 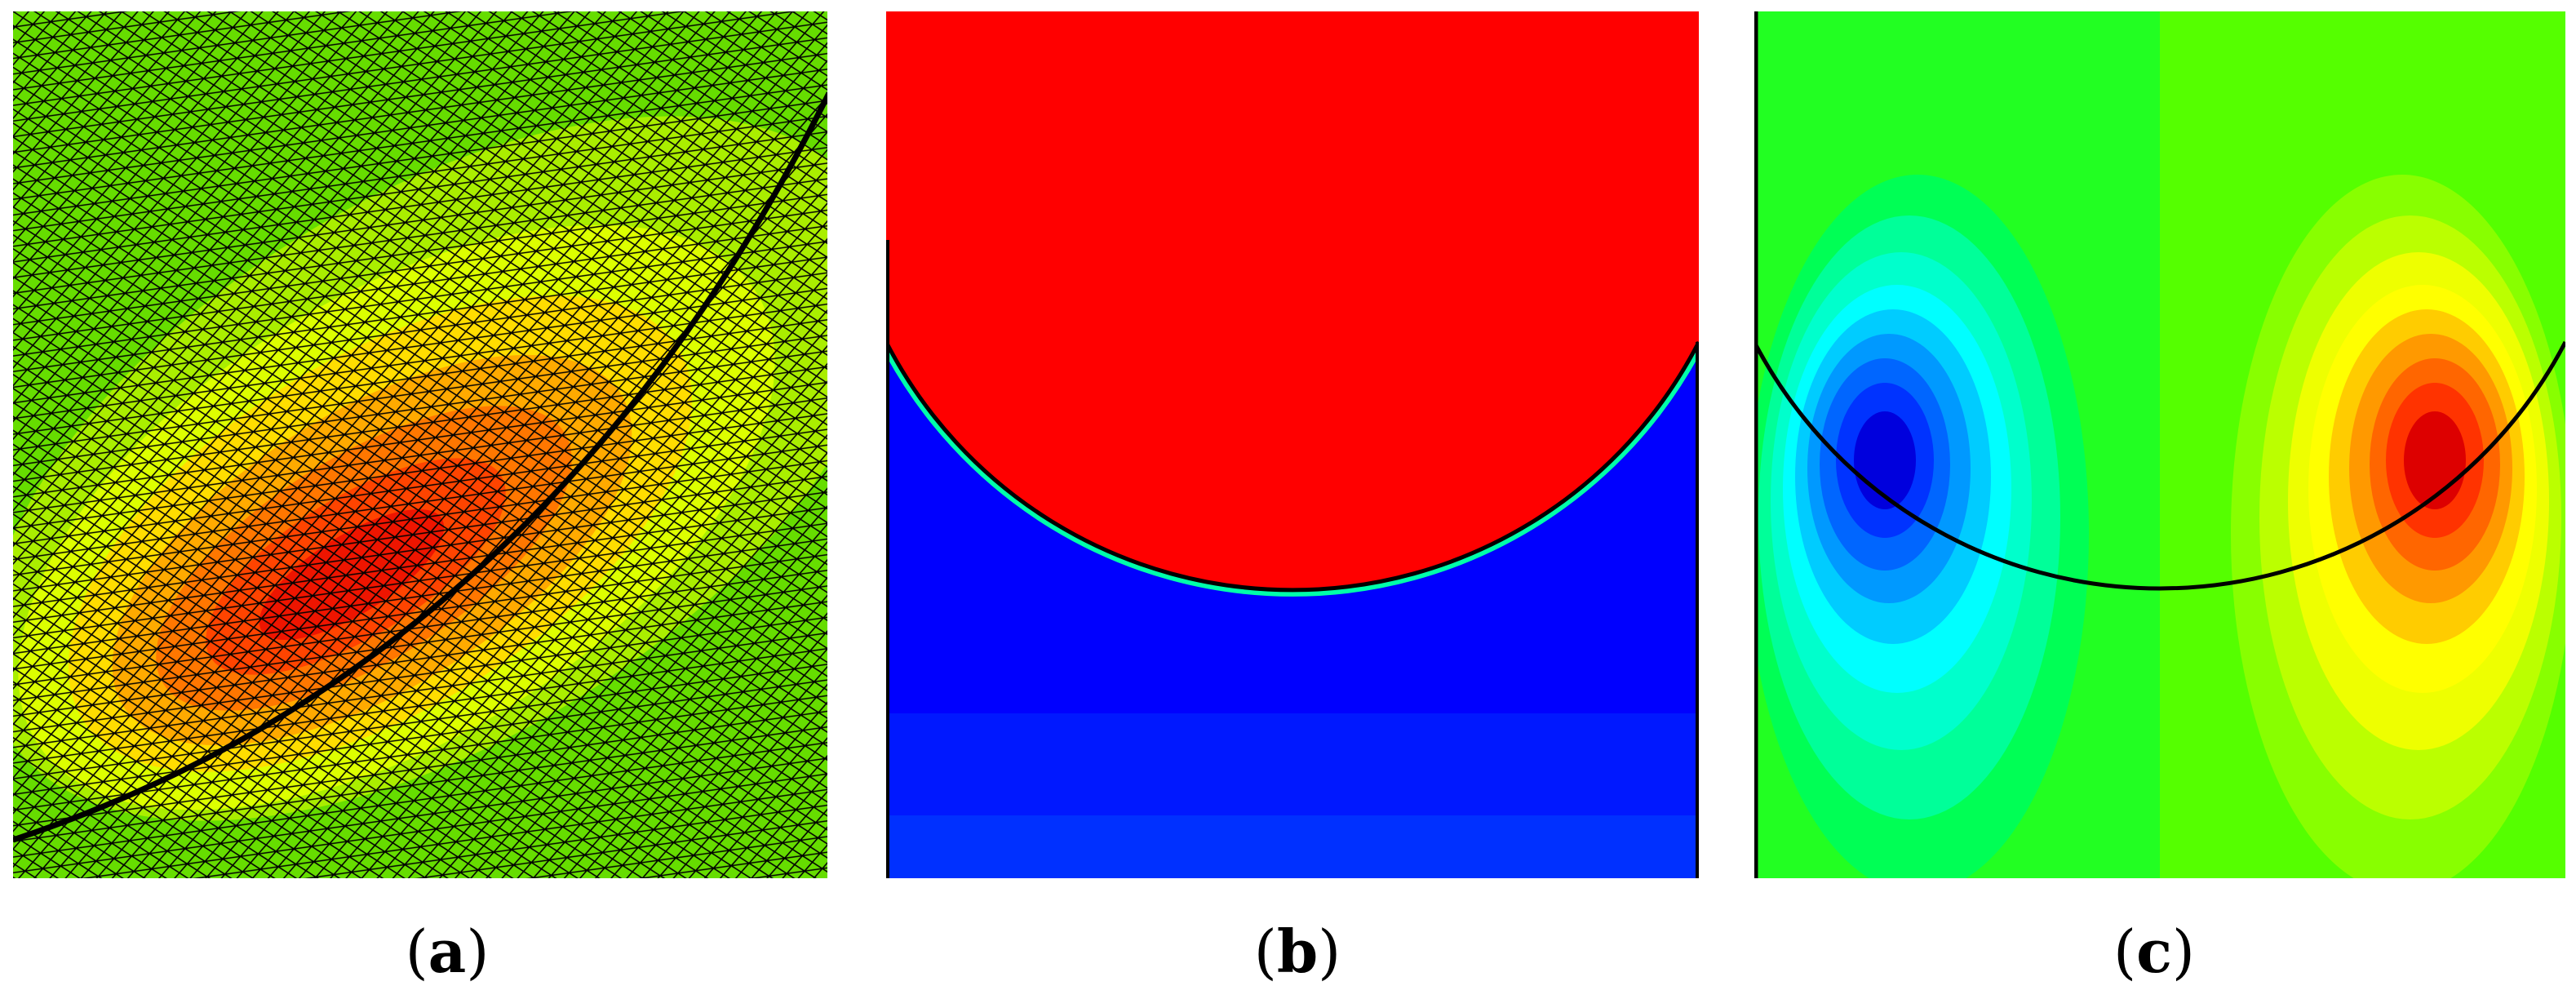 I want to click on caption-c: (c), so click(x=2154, y=951).